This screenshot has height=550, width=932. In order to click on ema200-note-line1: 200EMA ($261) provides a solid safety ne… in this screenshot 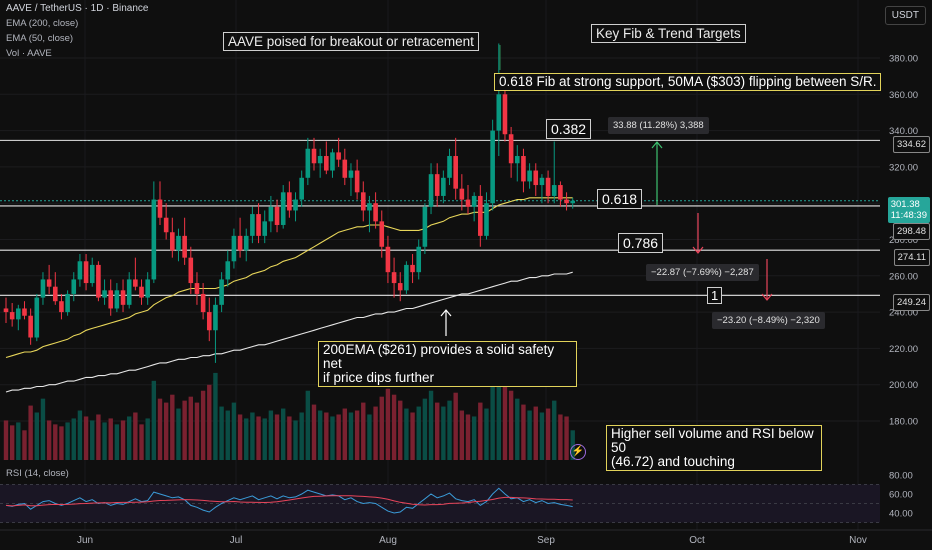, I will do `click(439, 356)`.